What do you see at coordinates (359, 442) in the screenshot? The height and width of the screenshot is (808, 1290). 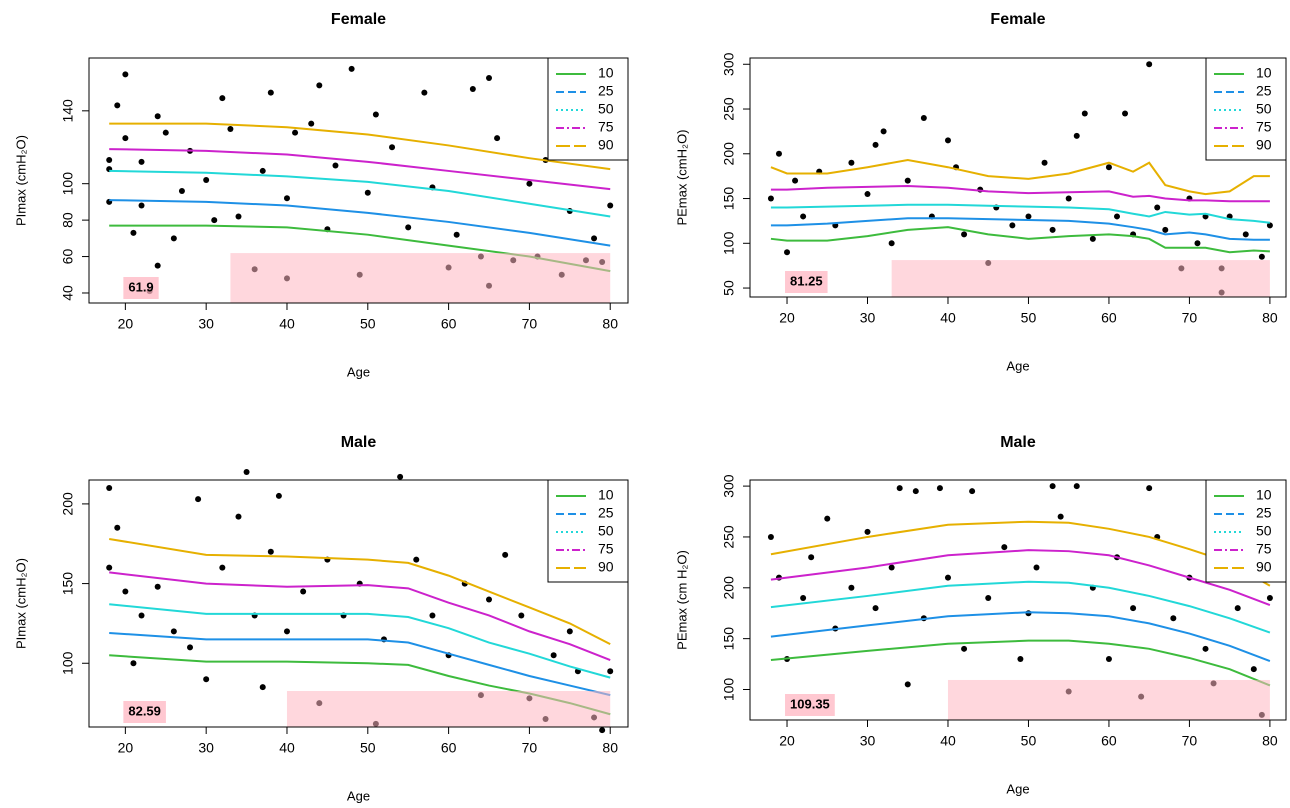 I see `chart-title: Male` at bounding box center [359, 442].